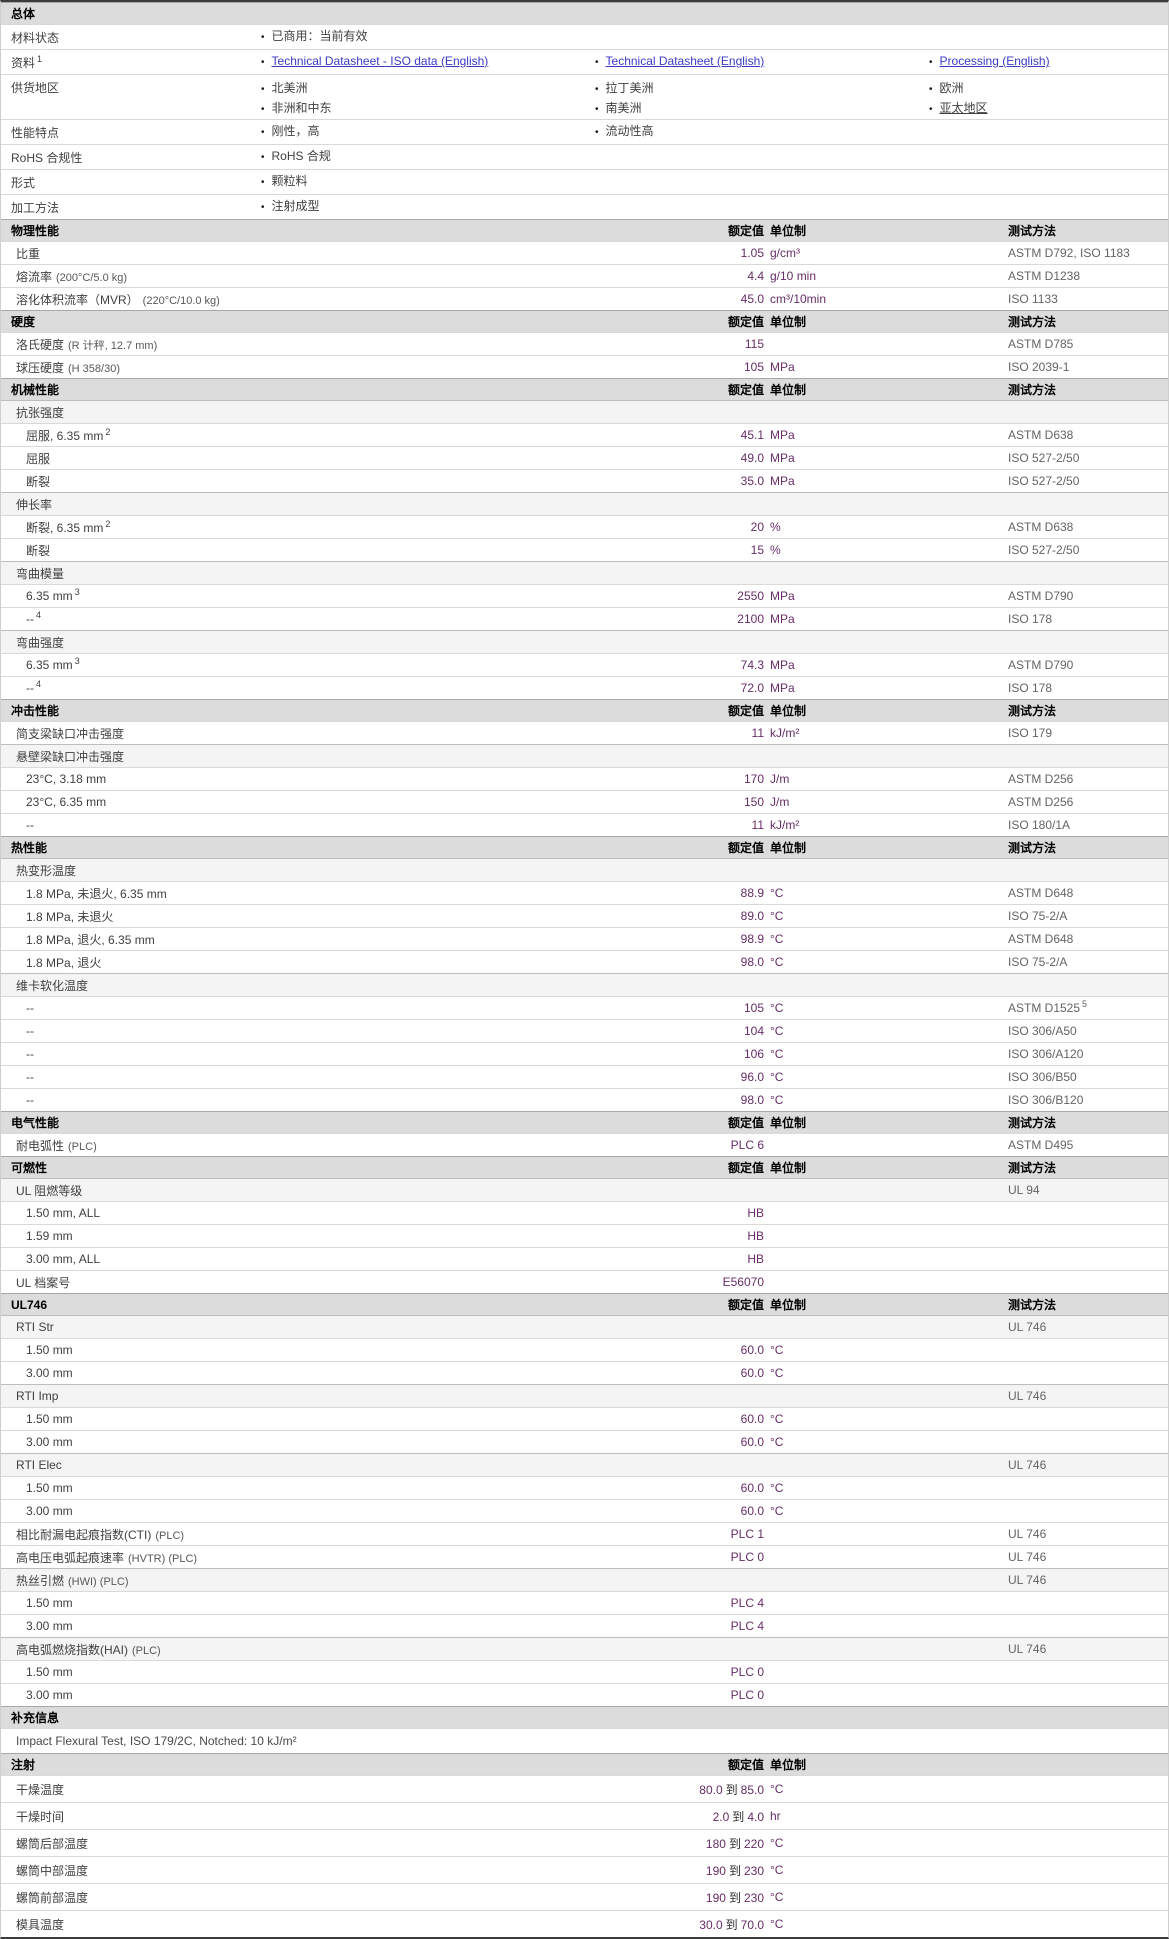  Describe the element at coordinates (785, 825) in the screenshot. I see `unit-text: kJ/m²` at that location.